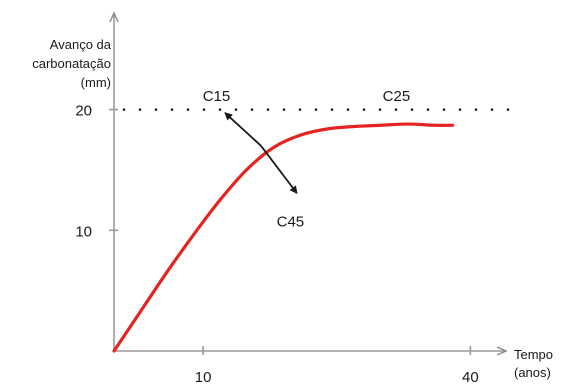 This screenshot has height=384, width=564. I want to click on arrow-group, so click(261, 153).